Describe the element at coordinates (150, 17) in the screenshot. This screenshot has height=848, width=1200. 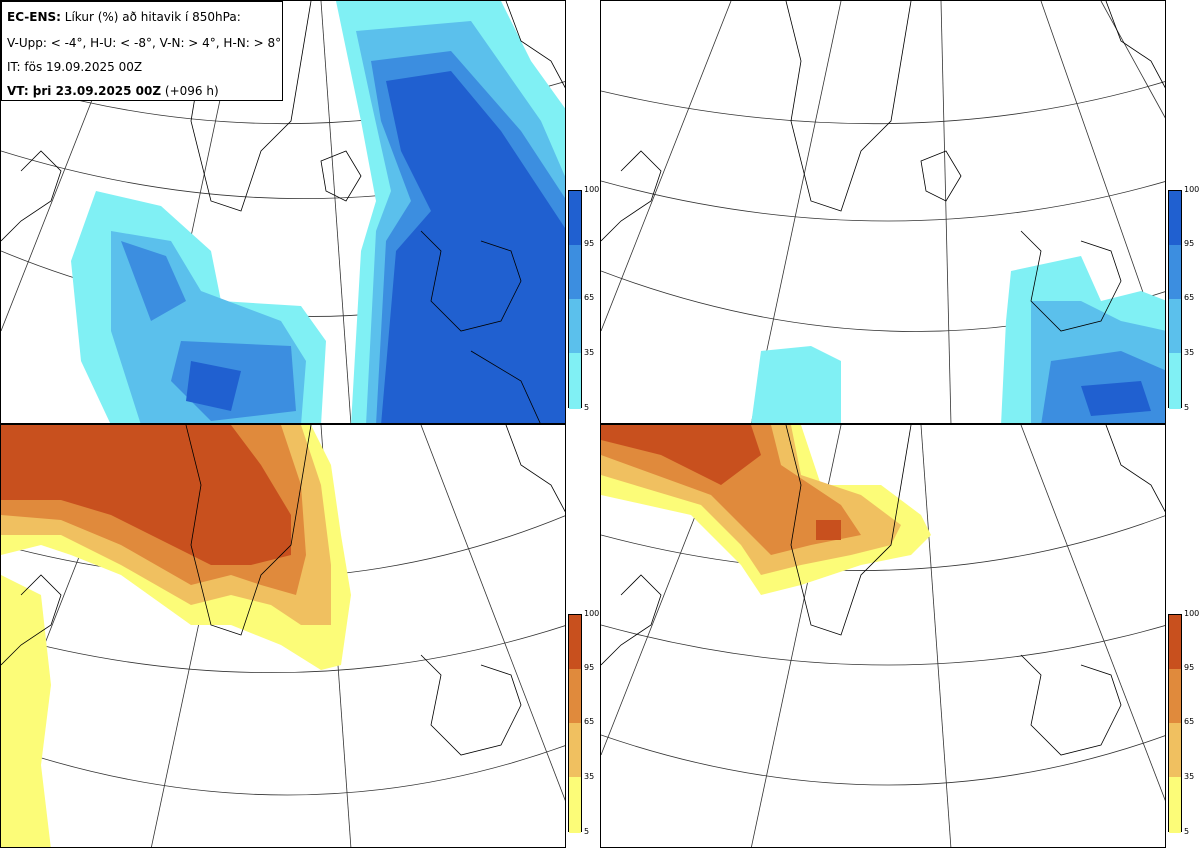
I see `legend-title-rest: Líkur (%) að hitavik í 850hPa:` at that location.